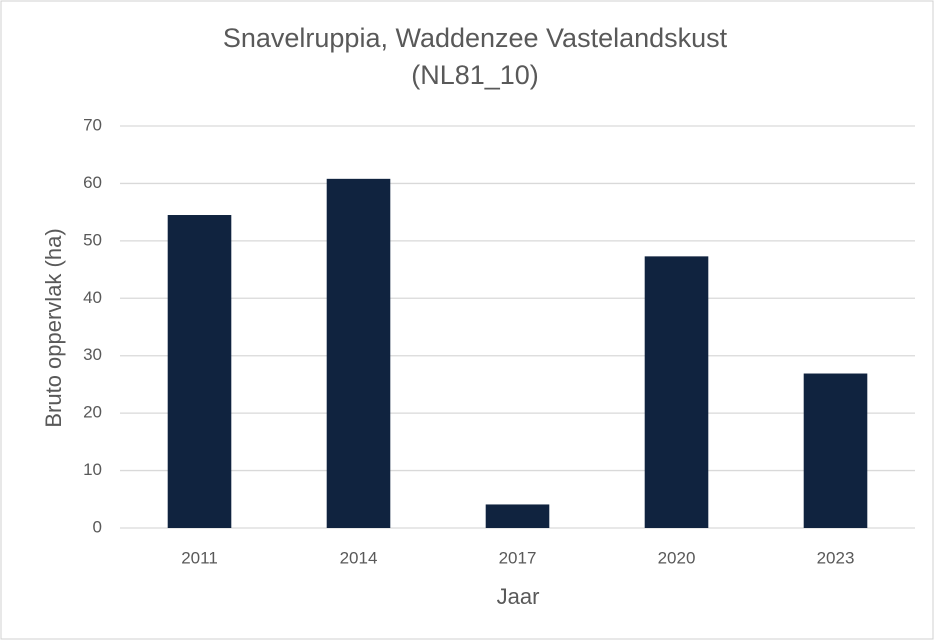 This screenshot has width=934, height=640. Describe the element at coordinates (359, 557) in the screenshot. I see `x-tick-label: 2014` at that location.